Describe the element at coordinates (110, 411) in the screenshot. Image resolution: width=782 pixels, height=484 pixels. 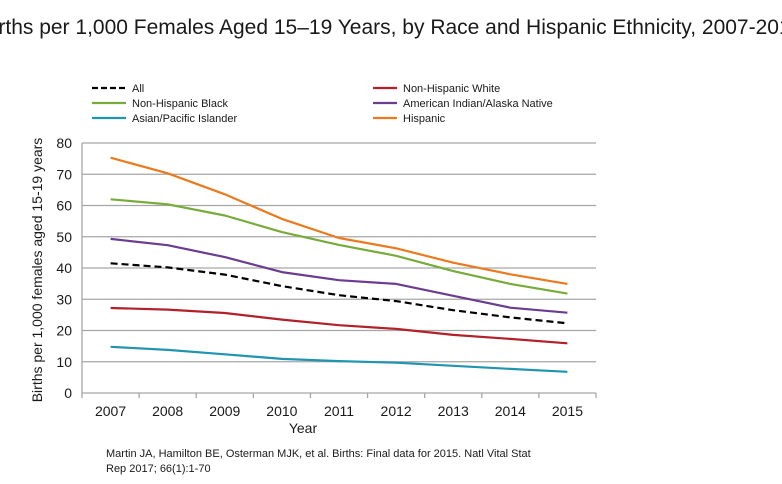
I see `x-tick-label: 2007` at that location.